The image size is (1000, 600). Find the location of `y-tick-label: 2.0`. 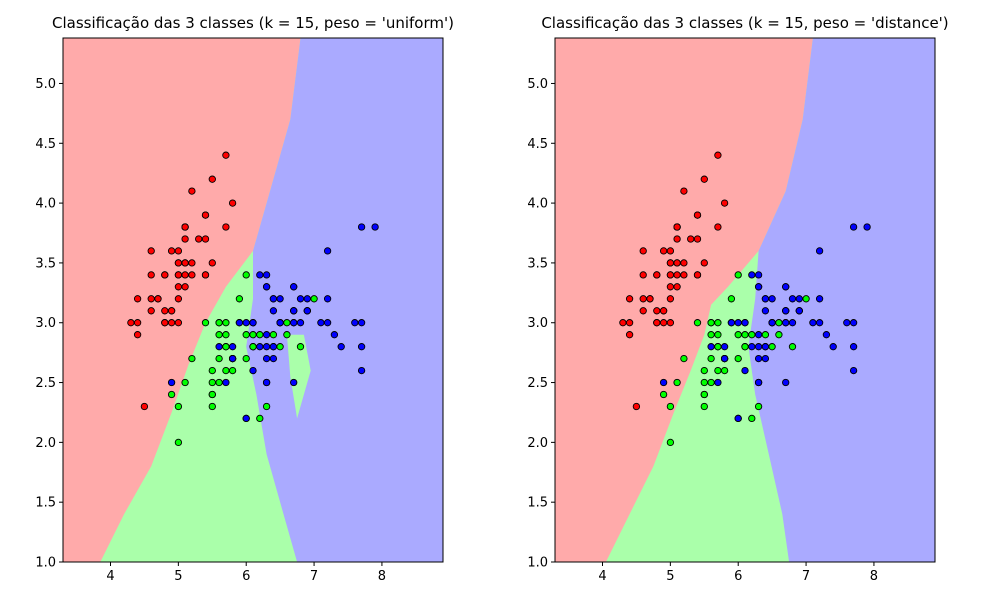

y-tick-label: 2.0 is located at coordinates (537, 443).